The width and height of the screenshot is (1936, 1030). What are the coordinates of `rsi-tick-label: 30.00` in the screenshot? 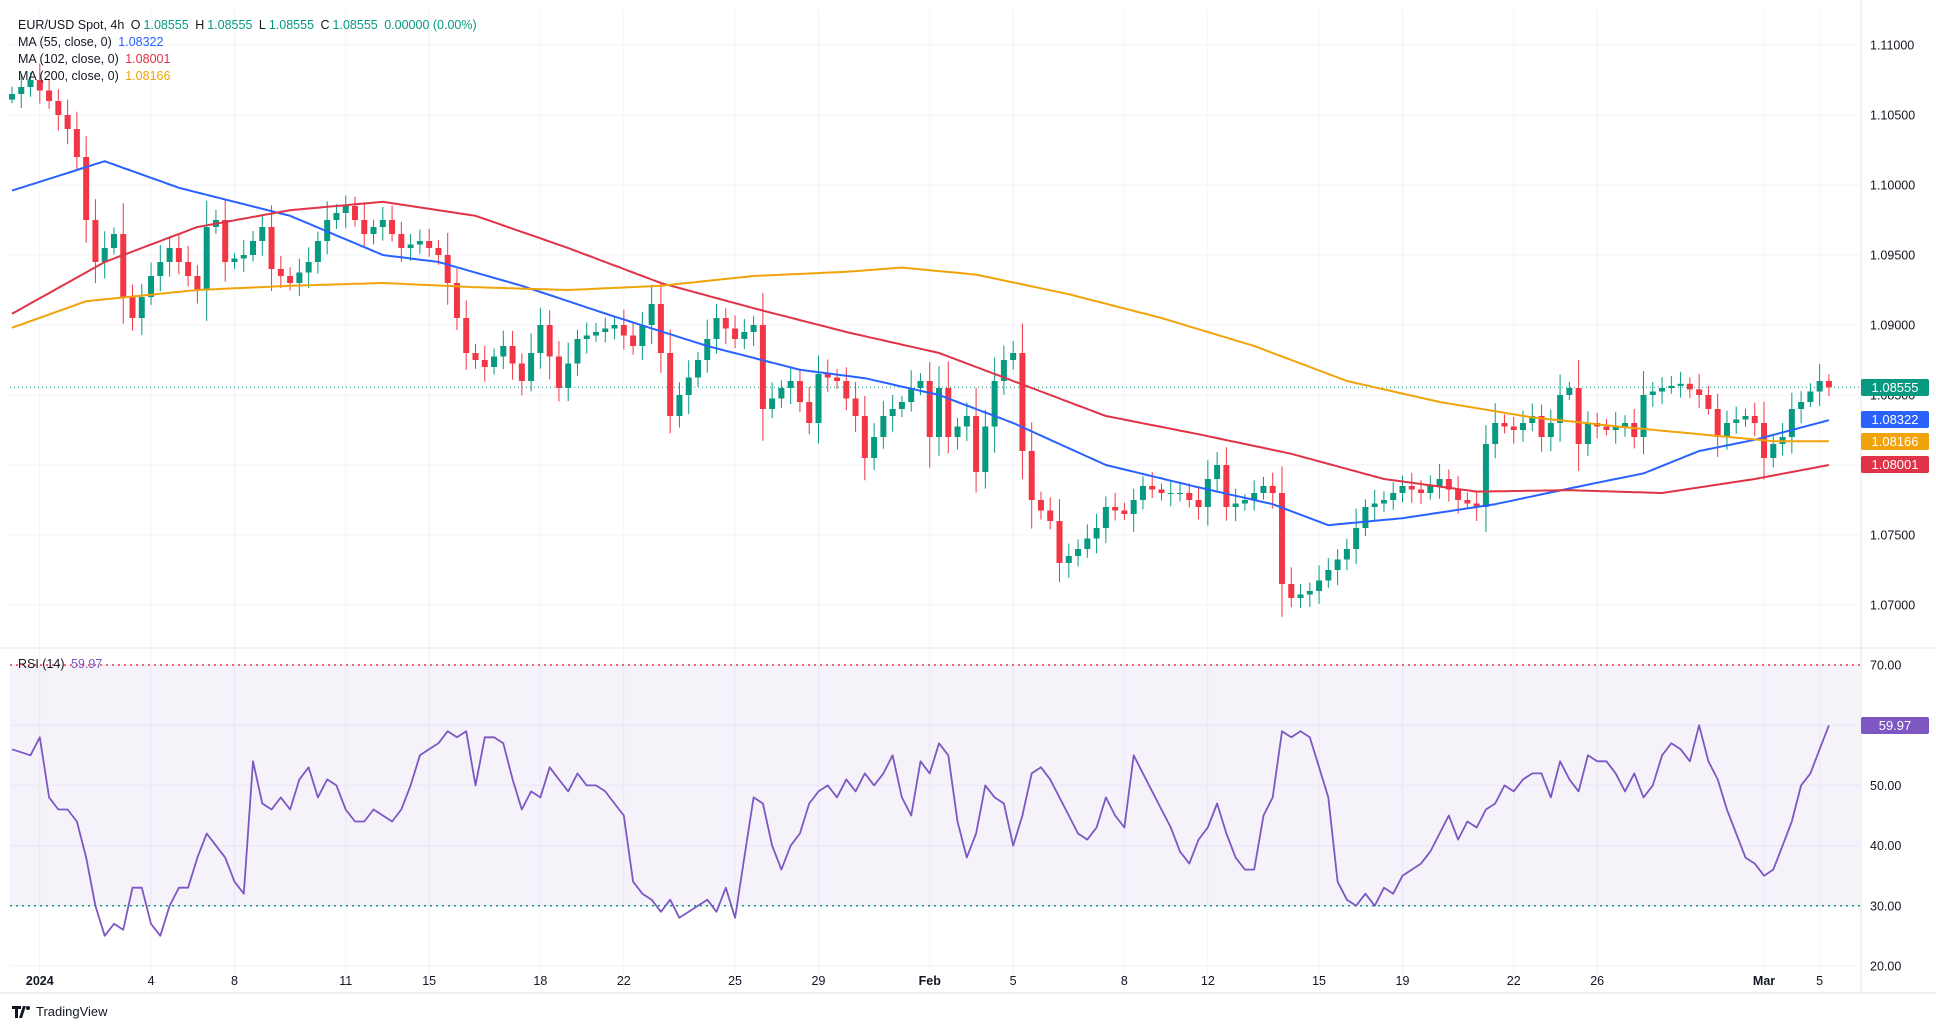 It's located at (1885, 906).